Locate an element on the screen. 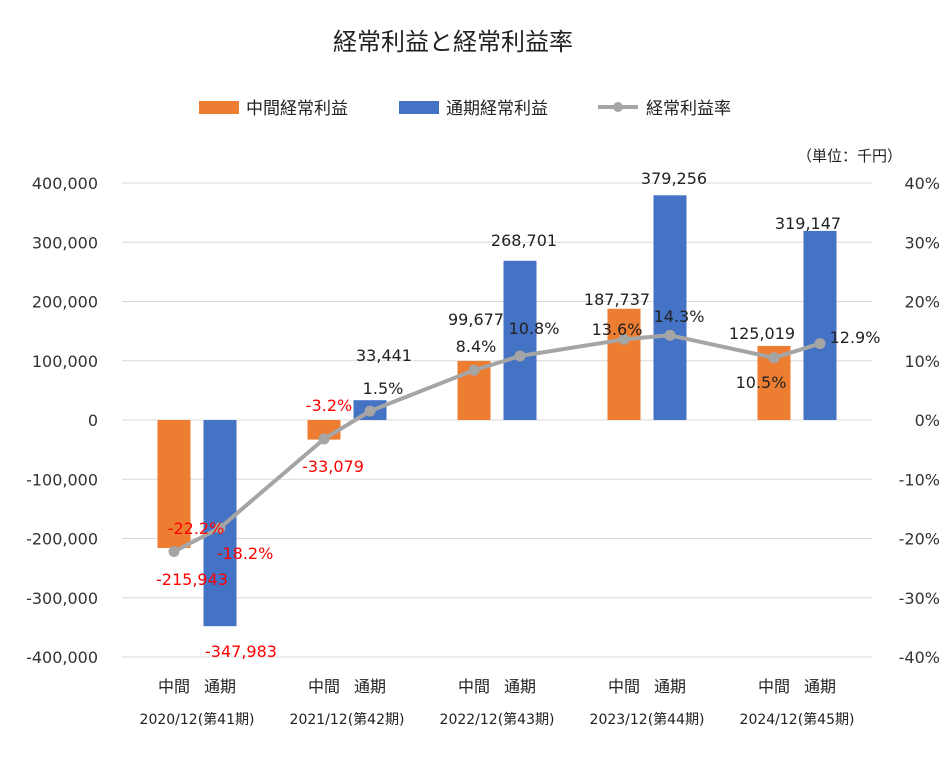  bar-value-label: 99,677 is located at coordinates (476, 319).